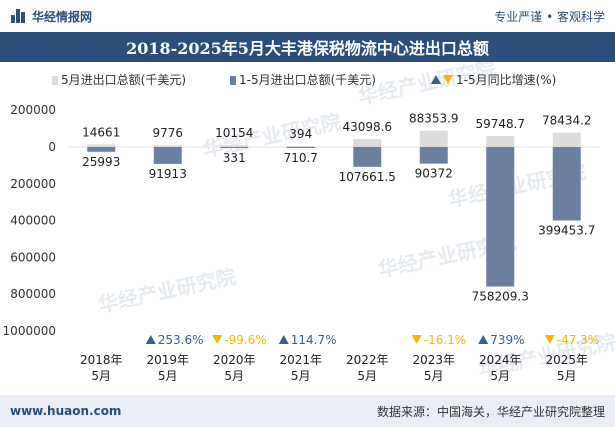 This screenshot has height=427, width=615. Describe the element at coordinates (448, 79) in the screenshot. I see `legend-down-triangle-icon` at that location.